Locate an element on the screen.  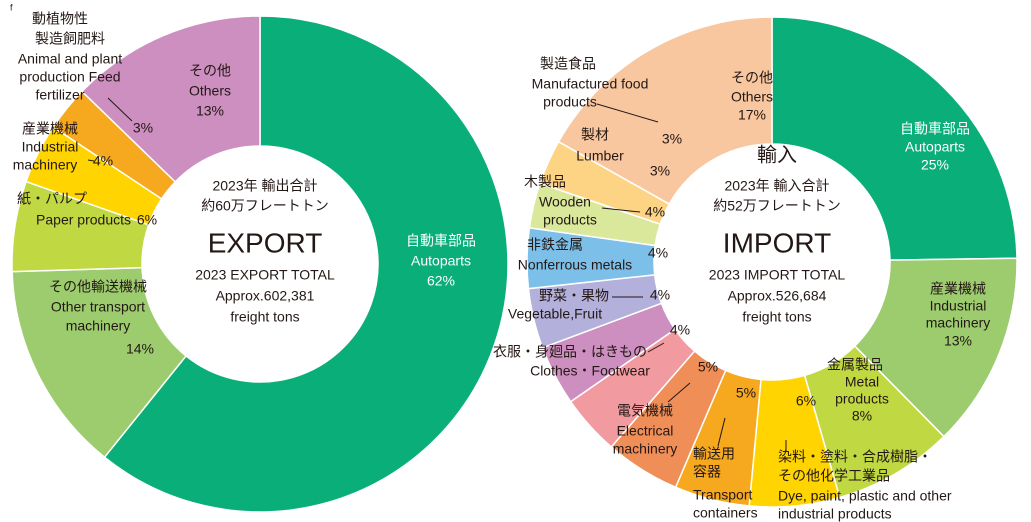
category-label: Vegetable,Fruit is located at coordinates (555, 314).